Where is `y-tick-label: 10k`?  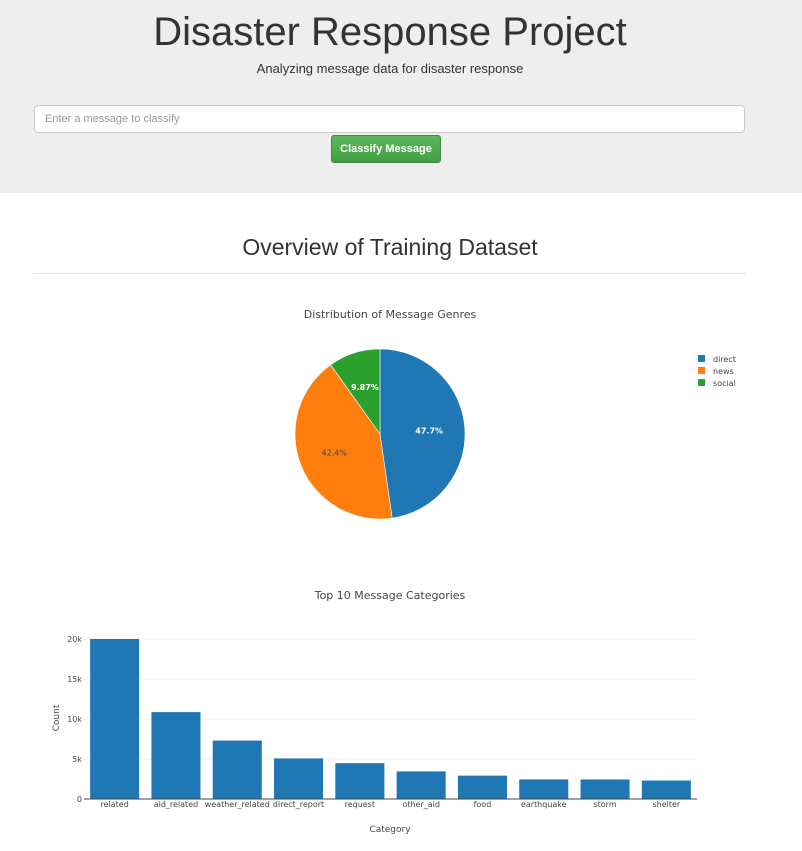
y-tick-label: 10k is located at coordinates (74, 719).